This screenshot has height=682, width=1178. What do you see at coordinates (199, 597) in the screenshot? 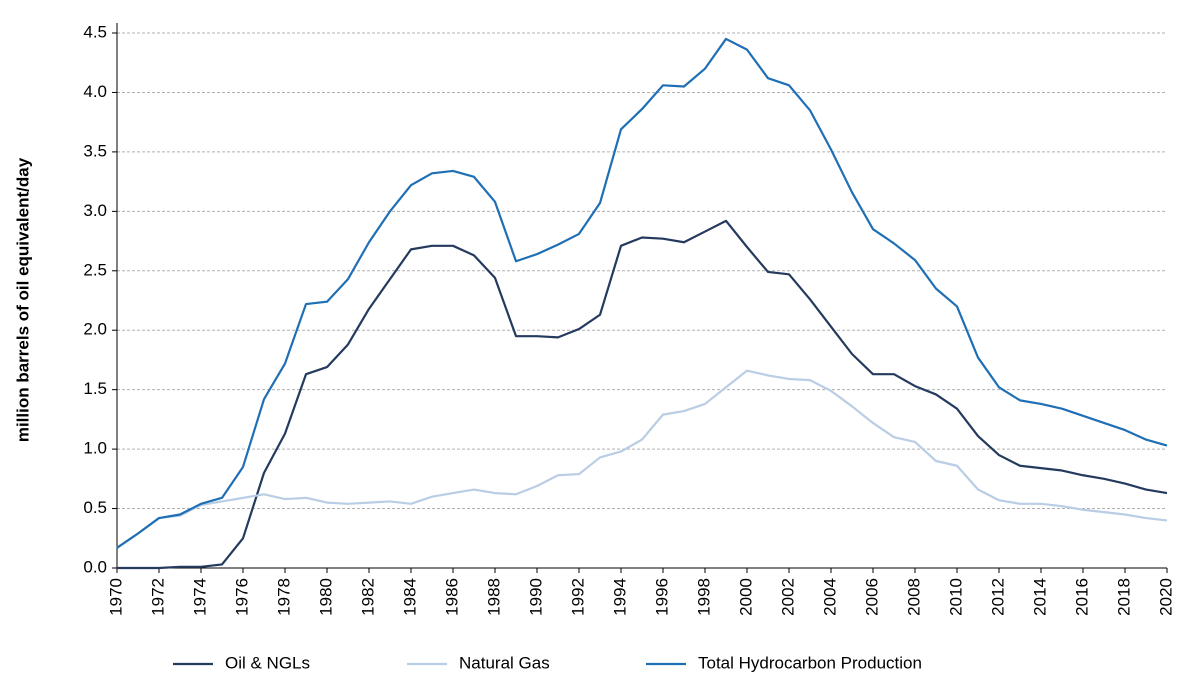
I see `x-tick-label: 1974` at bounding box center [199, 597].